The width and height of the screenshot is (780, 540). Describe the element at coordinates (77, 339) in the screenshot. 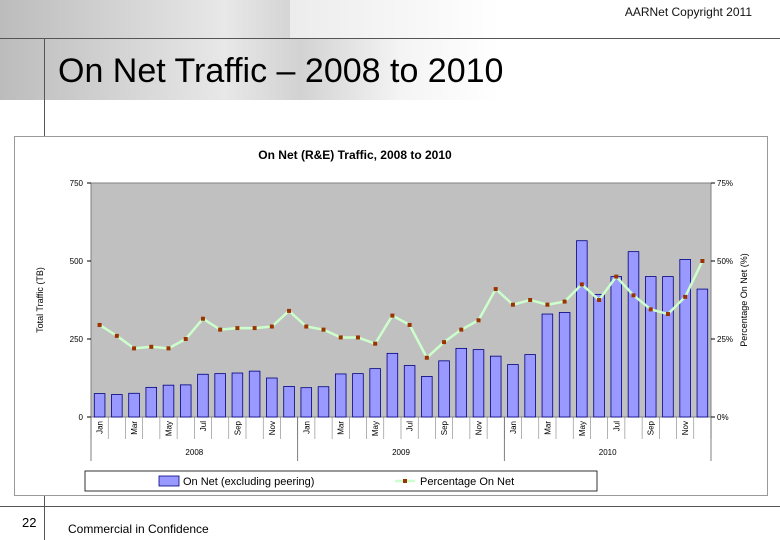

I see `y-tick-label: 250` at that location.